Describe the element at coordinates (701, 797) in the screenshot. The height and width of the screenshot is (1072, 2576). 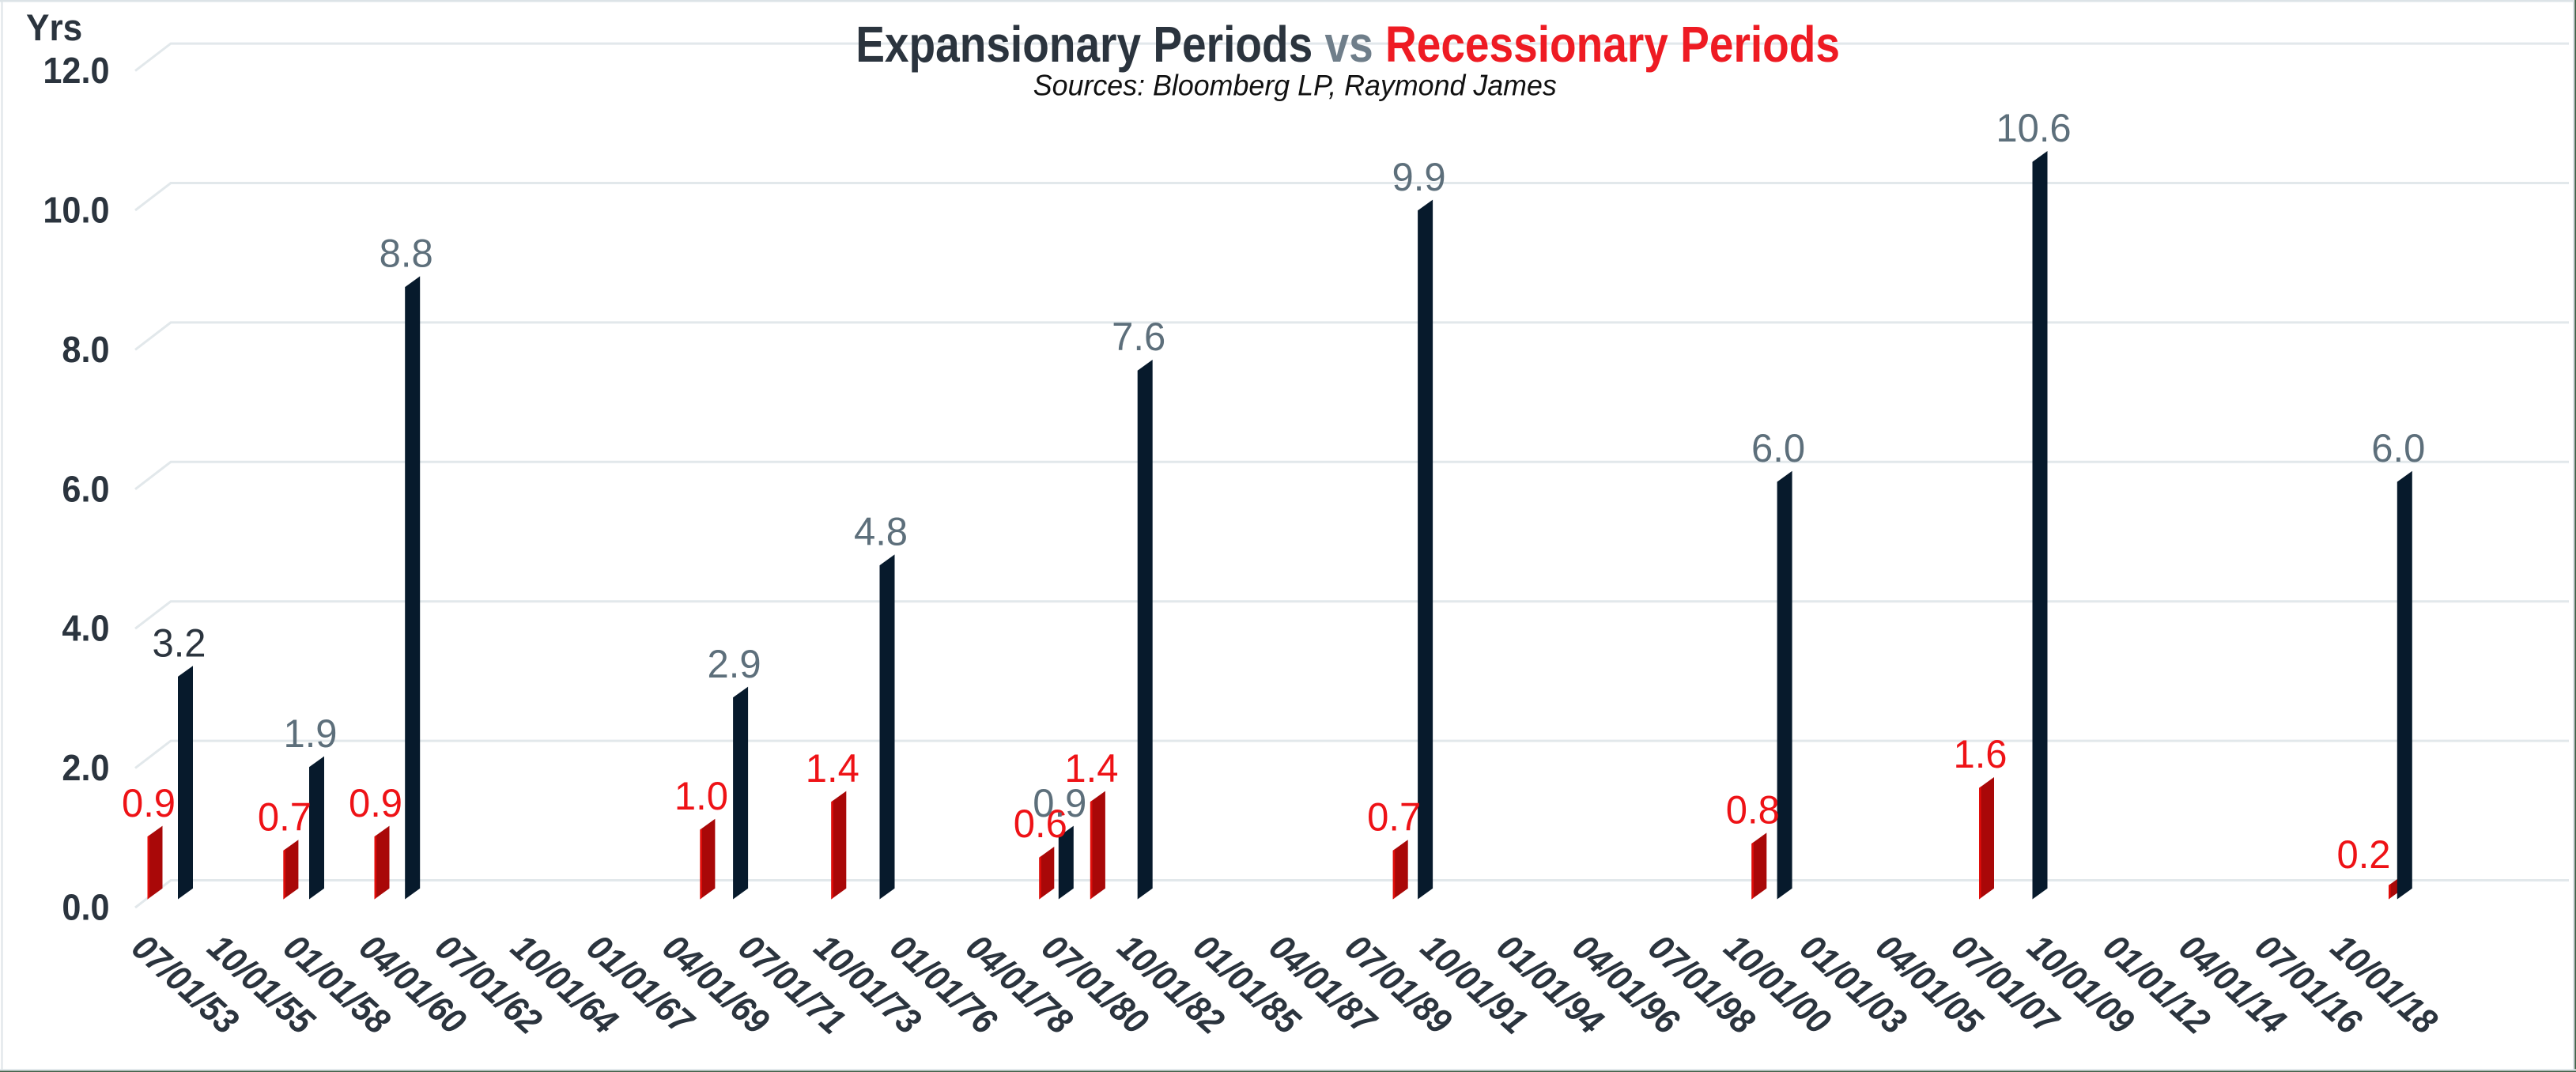
I see `svg-text: 1.0` at that location.